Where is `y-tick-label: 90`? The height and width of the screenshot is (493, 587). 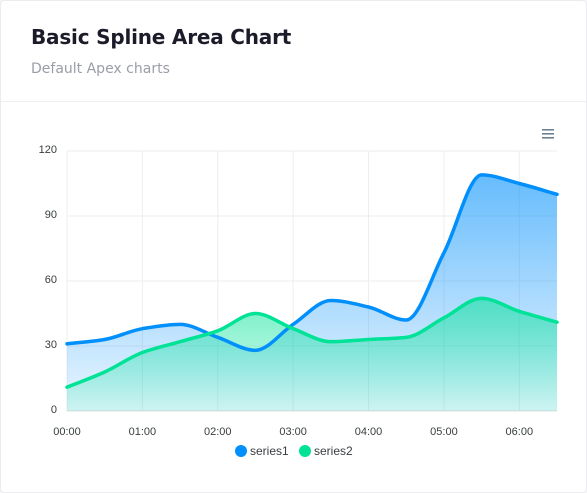 y-tick-label: 90 is located at coordinates (51, 215).